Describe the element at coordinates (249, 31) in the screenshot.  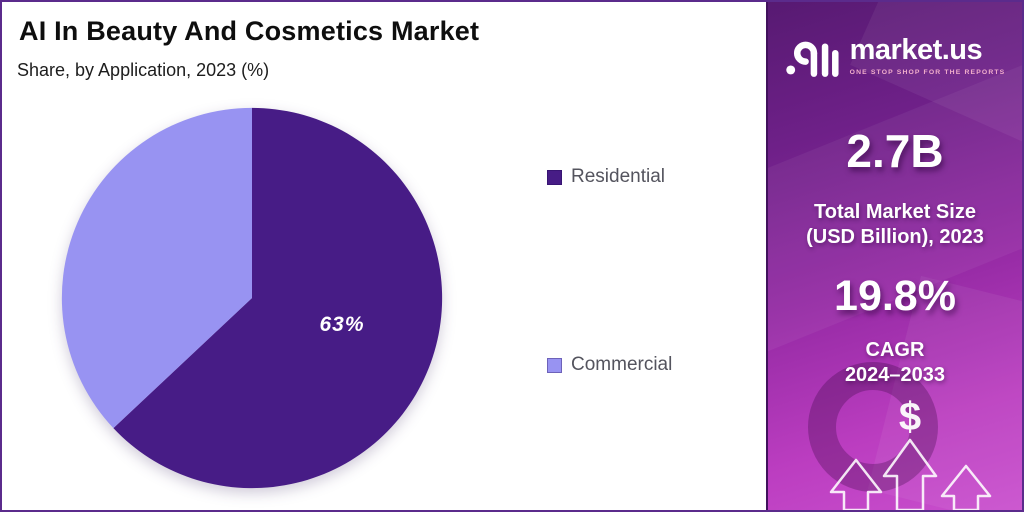
I see `page-title: AI In Beauty And Cosmetics Market` at that location.